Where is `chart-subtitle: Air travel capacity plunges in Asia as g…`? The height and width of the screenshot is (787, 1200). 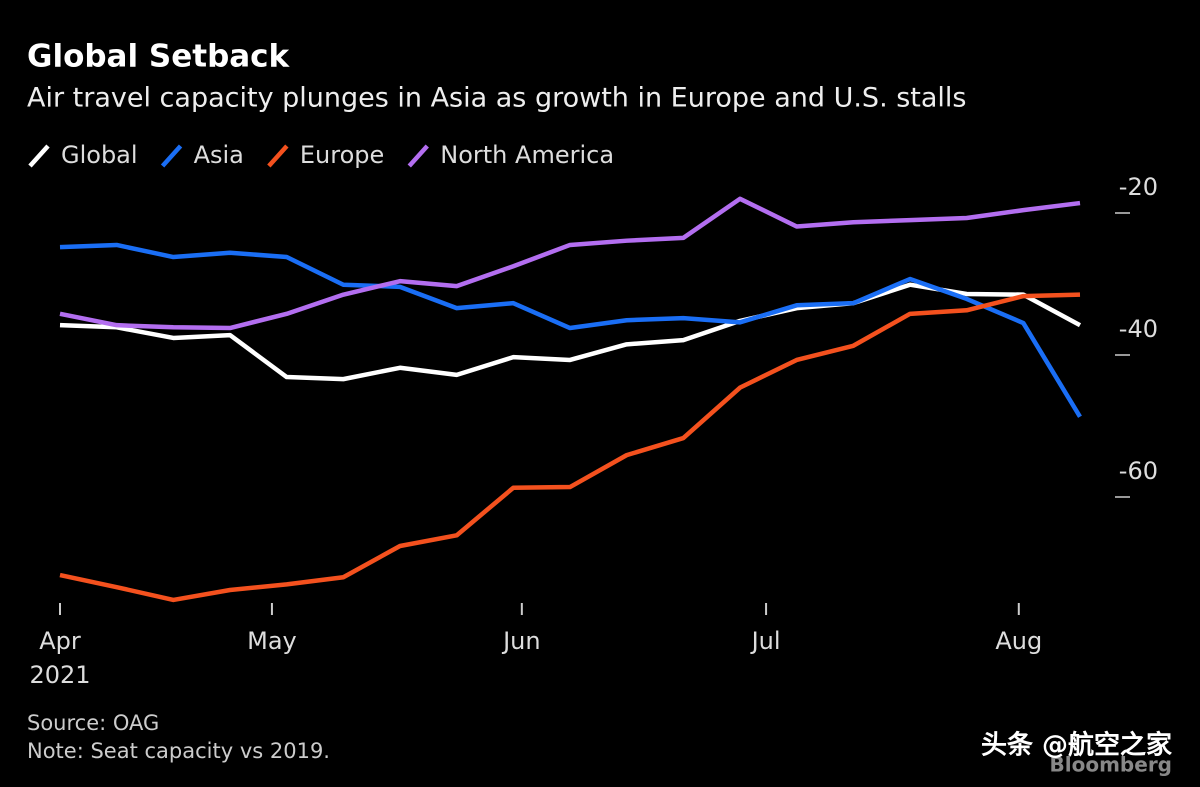
chart-subtitle: Air travel capacity plunges in Asia as g… is located at coordinates (497, 98).